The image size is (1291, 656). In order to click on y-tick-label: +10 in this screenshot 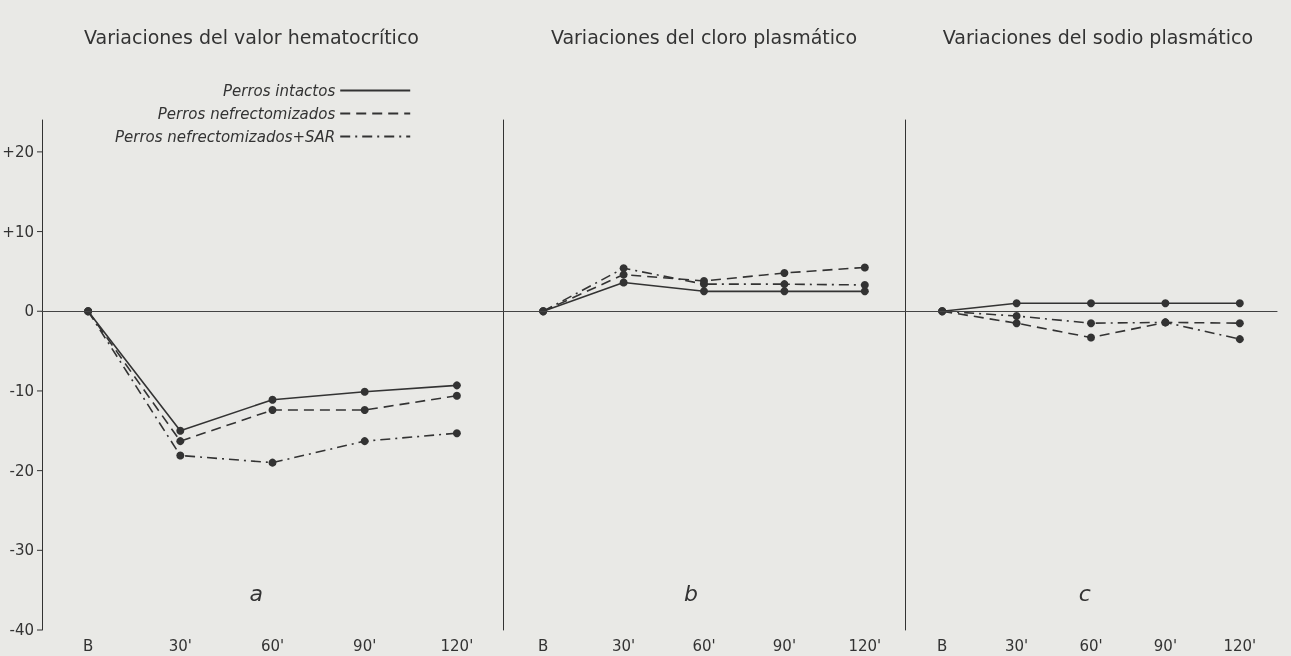, I will do `click(18, 231)`.